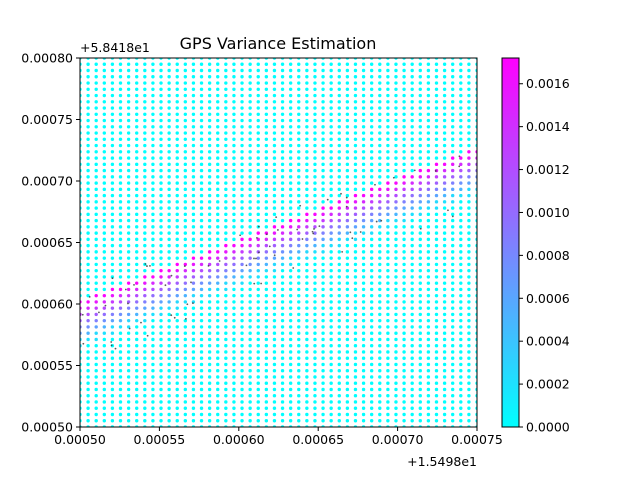 This screenshot has width=640, height=480. I want to click on raw-gps-point, so click(350, 232).